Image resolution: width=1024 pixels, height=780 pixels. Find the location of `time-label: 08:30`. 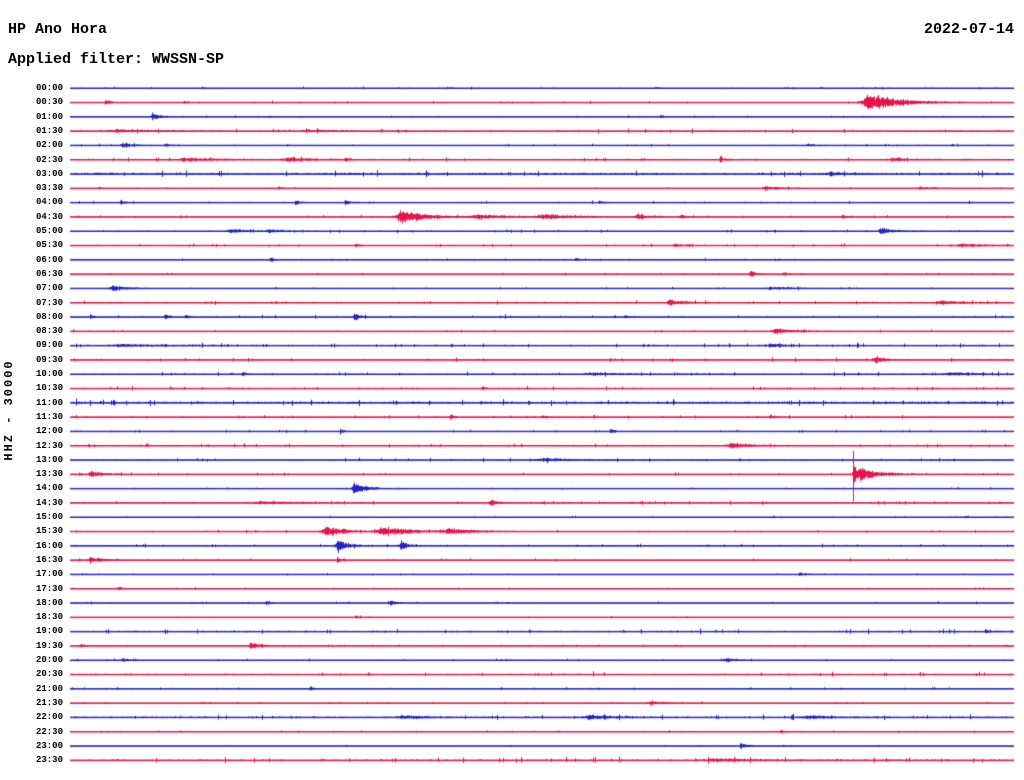

time-label: 08:30 is located at coordinates (49, 331).